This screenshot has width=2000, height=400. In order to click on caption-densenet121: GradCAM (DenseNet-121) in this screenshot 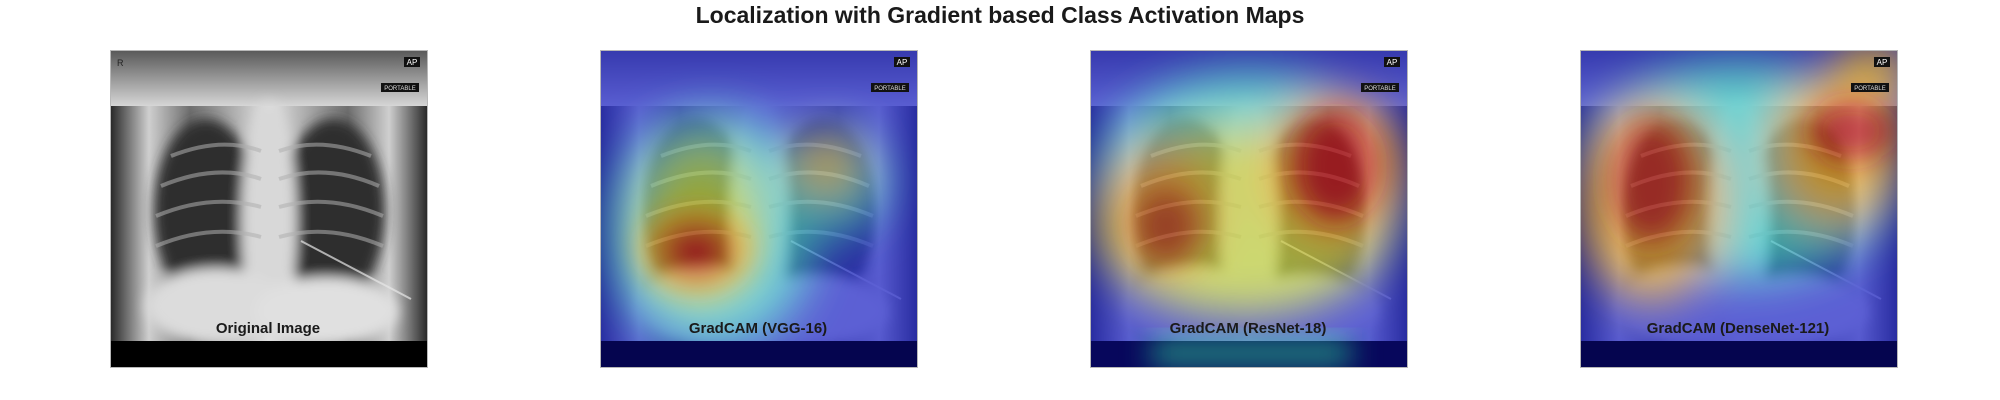, I will do `click(1738, 328)`.